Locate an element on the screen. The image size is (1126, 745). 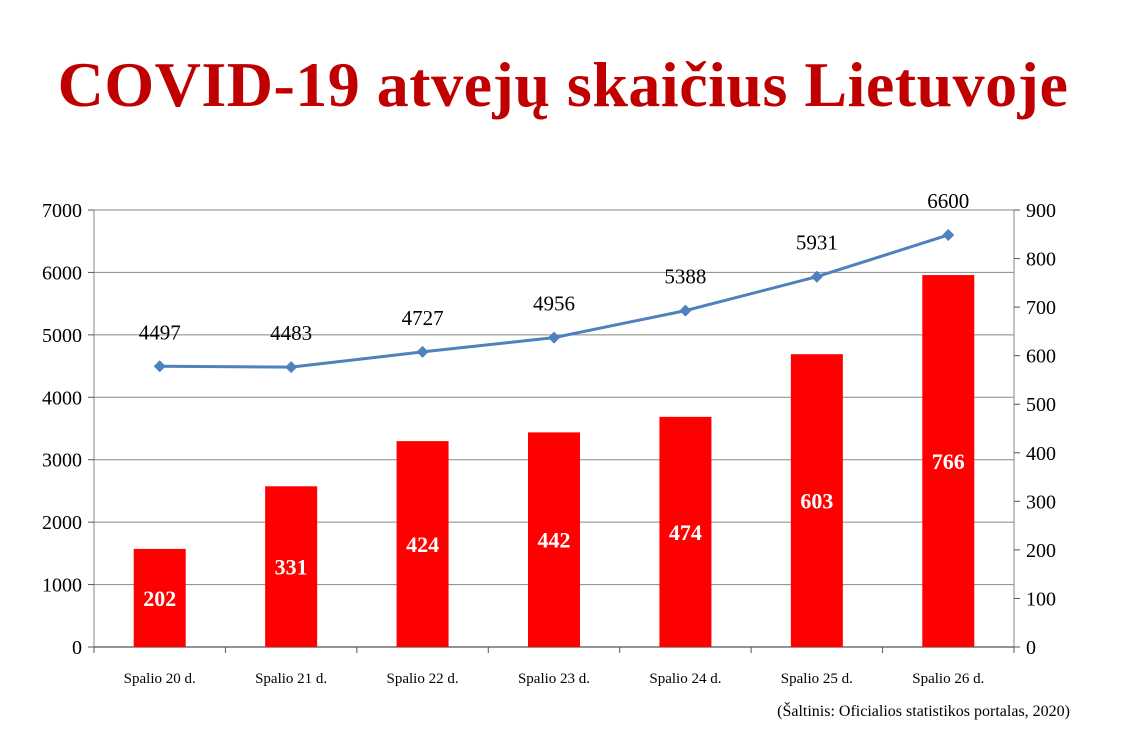
line-value-label: 5931 is located at coordinates (817, 243).